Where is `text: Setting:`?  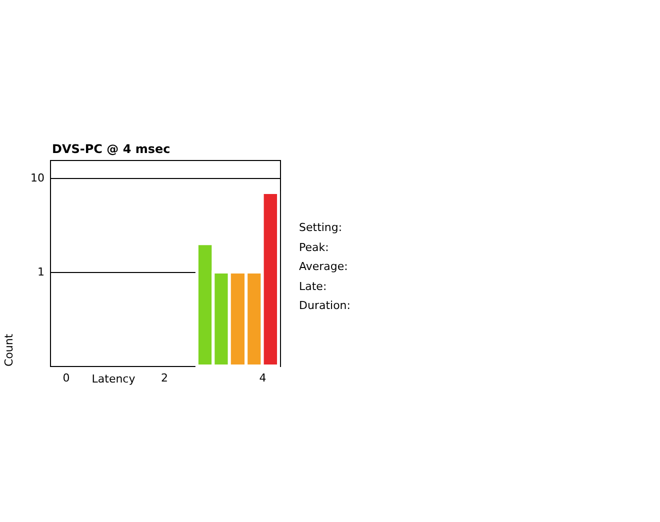
text: Setting: is located at coordinates (321, 228).